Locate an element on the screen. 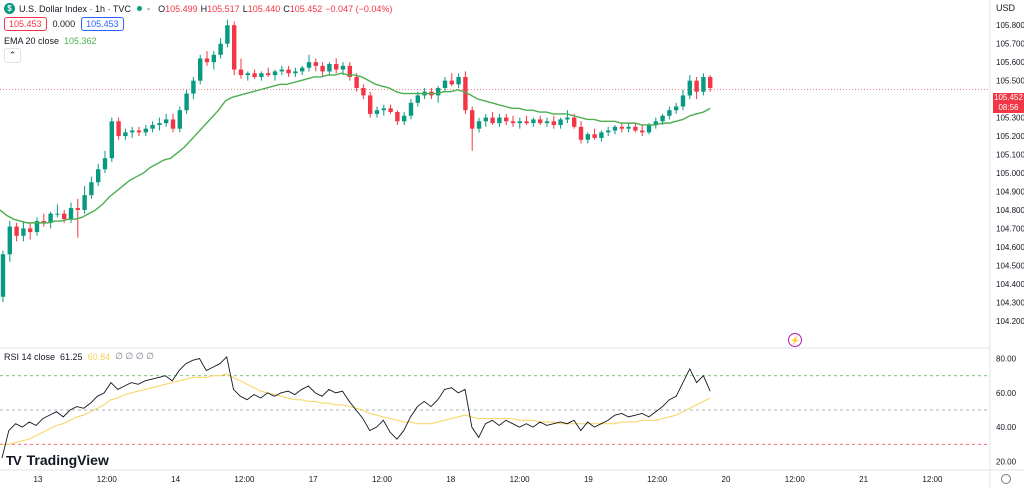 This screenshot has height=488, width=1024. brand-name: TradingView is located at coordinates (67, 460).